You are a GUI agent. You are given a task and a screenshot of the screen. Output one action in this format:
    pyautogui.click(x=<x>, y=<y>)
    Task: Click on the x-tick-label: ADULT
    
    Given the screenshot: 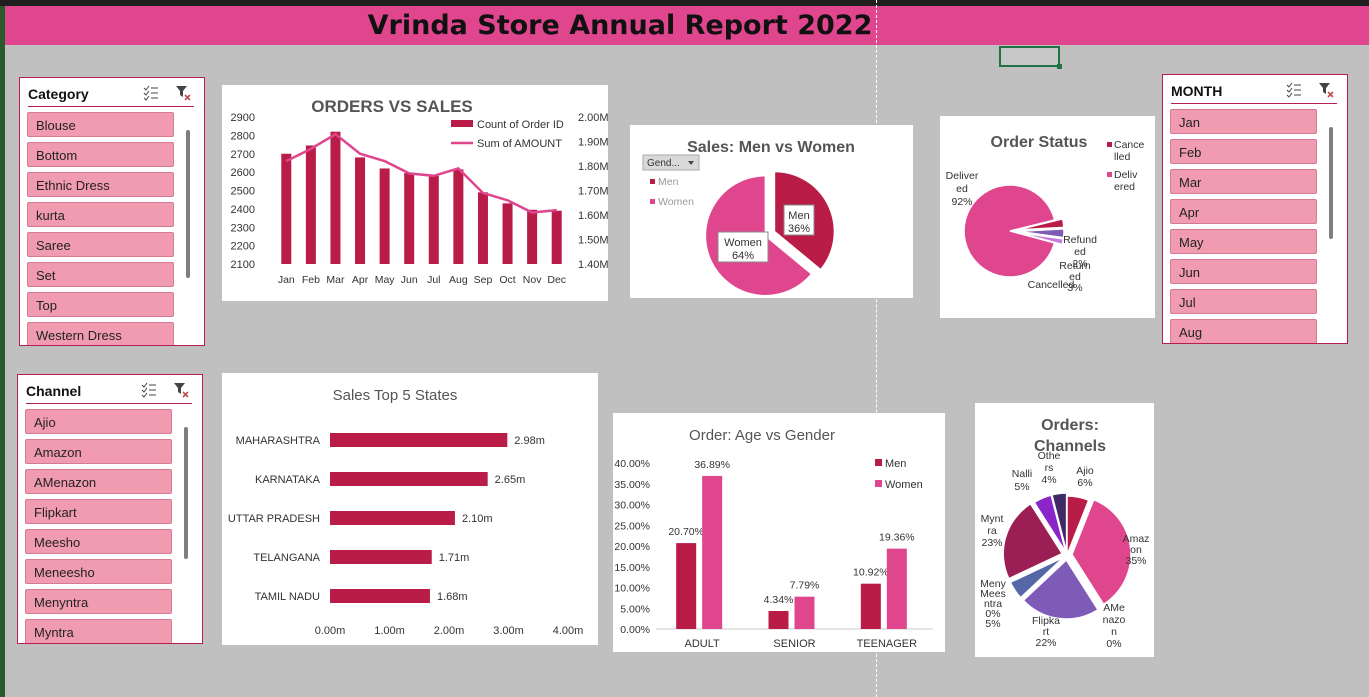 What is the action you would take?
    pyautogui.click(x=703, y=644)
    